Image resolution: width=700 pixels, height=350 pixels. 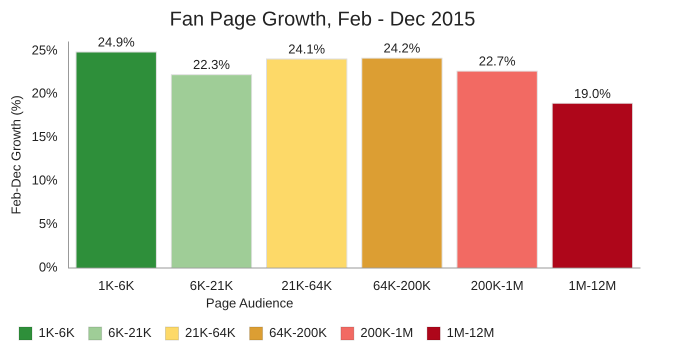 I want to click on x-tick-label: 6K-21K, so click(x=212, y=286).